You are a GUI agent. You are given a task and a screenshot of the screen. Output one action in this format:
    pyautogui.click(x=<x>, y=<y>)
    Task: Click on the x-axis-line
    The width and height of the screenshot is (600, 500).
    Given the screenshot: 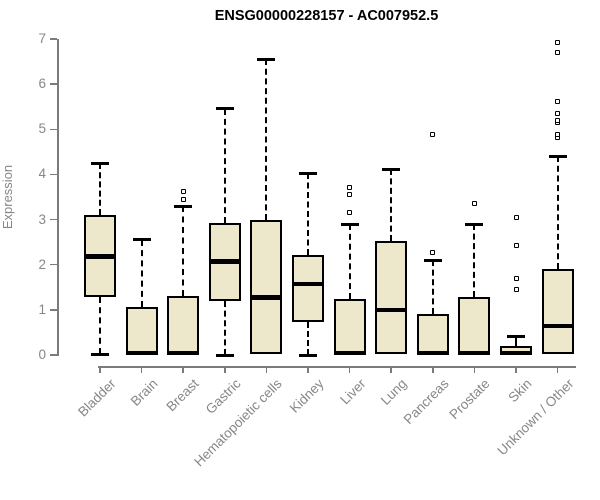 What is the action you would take?
    pyautogui.click(x=337, y=367)
    